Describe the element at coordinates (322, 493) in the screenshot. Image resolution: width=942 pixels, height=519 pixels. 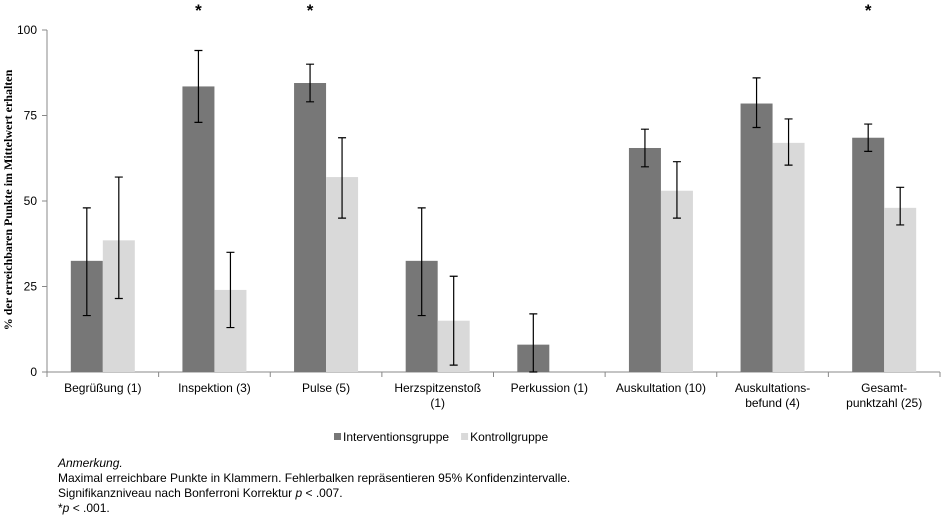
I see `note-text: < .007.` at that location.